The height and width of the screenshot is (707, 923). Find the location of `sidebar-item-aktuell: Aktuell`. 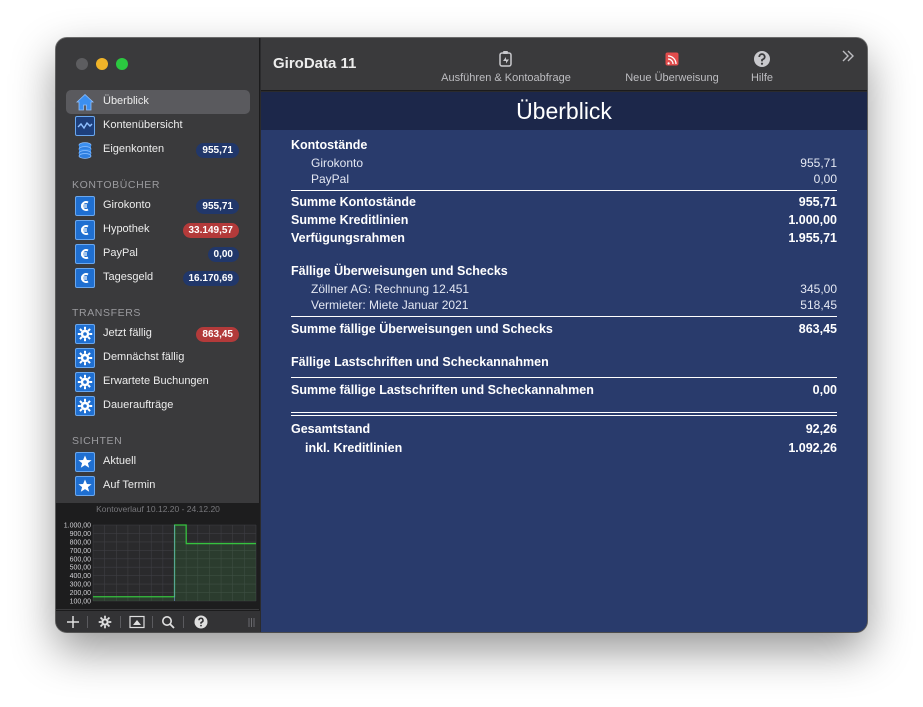

sidebar-item-aktuell: Aktuell is located at coordinates (158, 462).